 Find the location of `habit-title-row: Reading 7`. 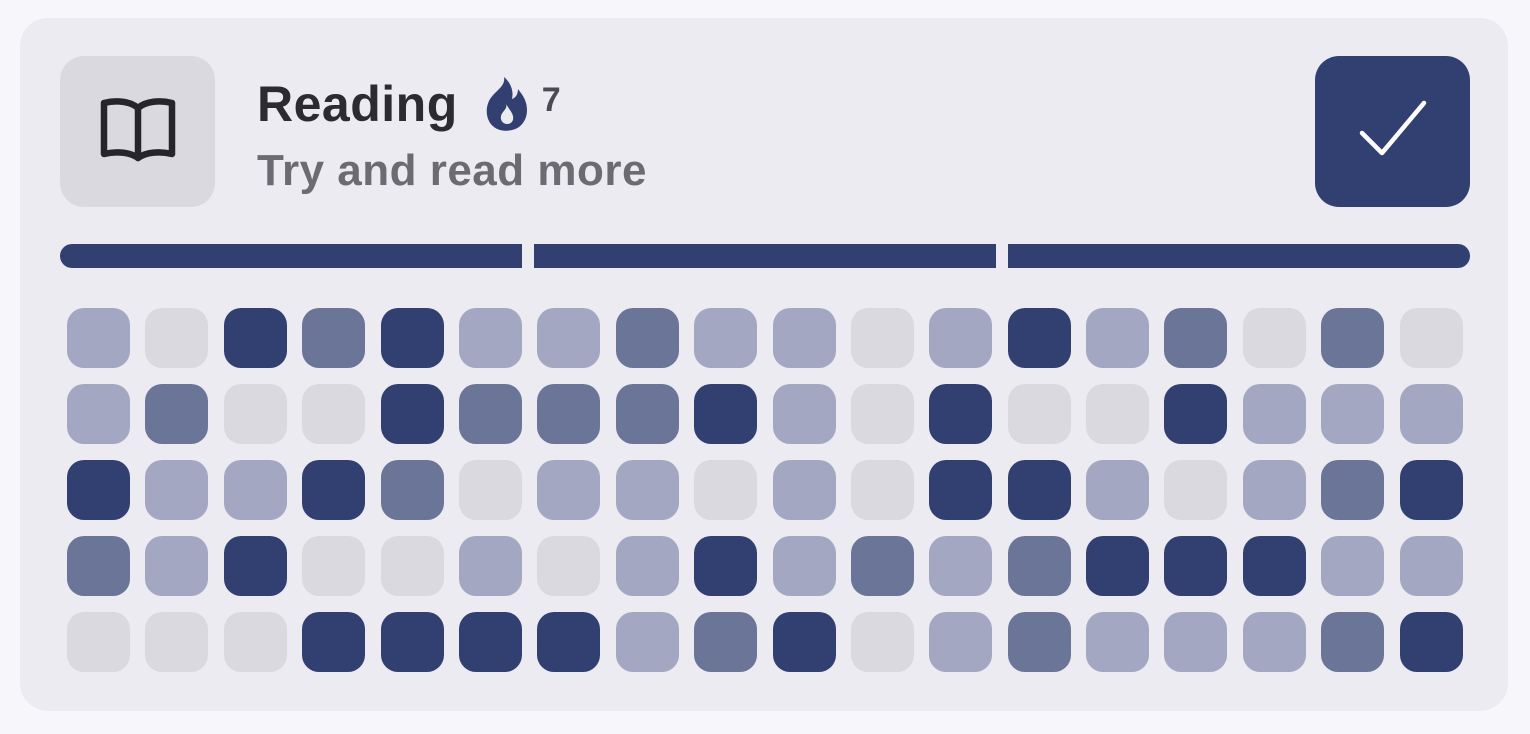

habit-title-row: Reading 7 is located at coordinates (409, 104).